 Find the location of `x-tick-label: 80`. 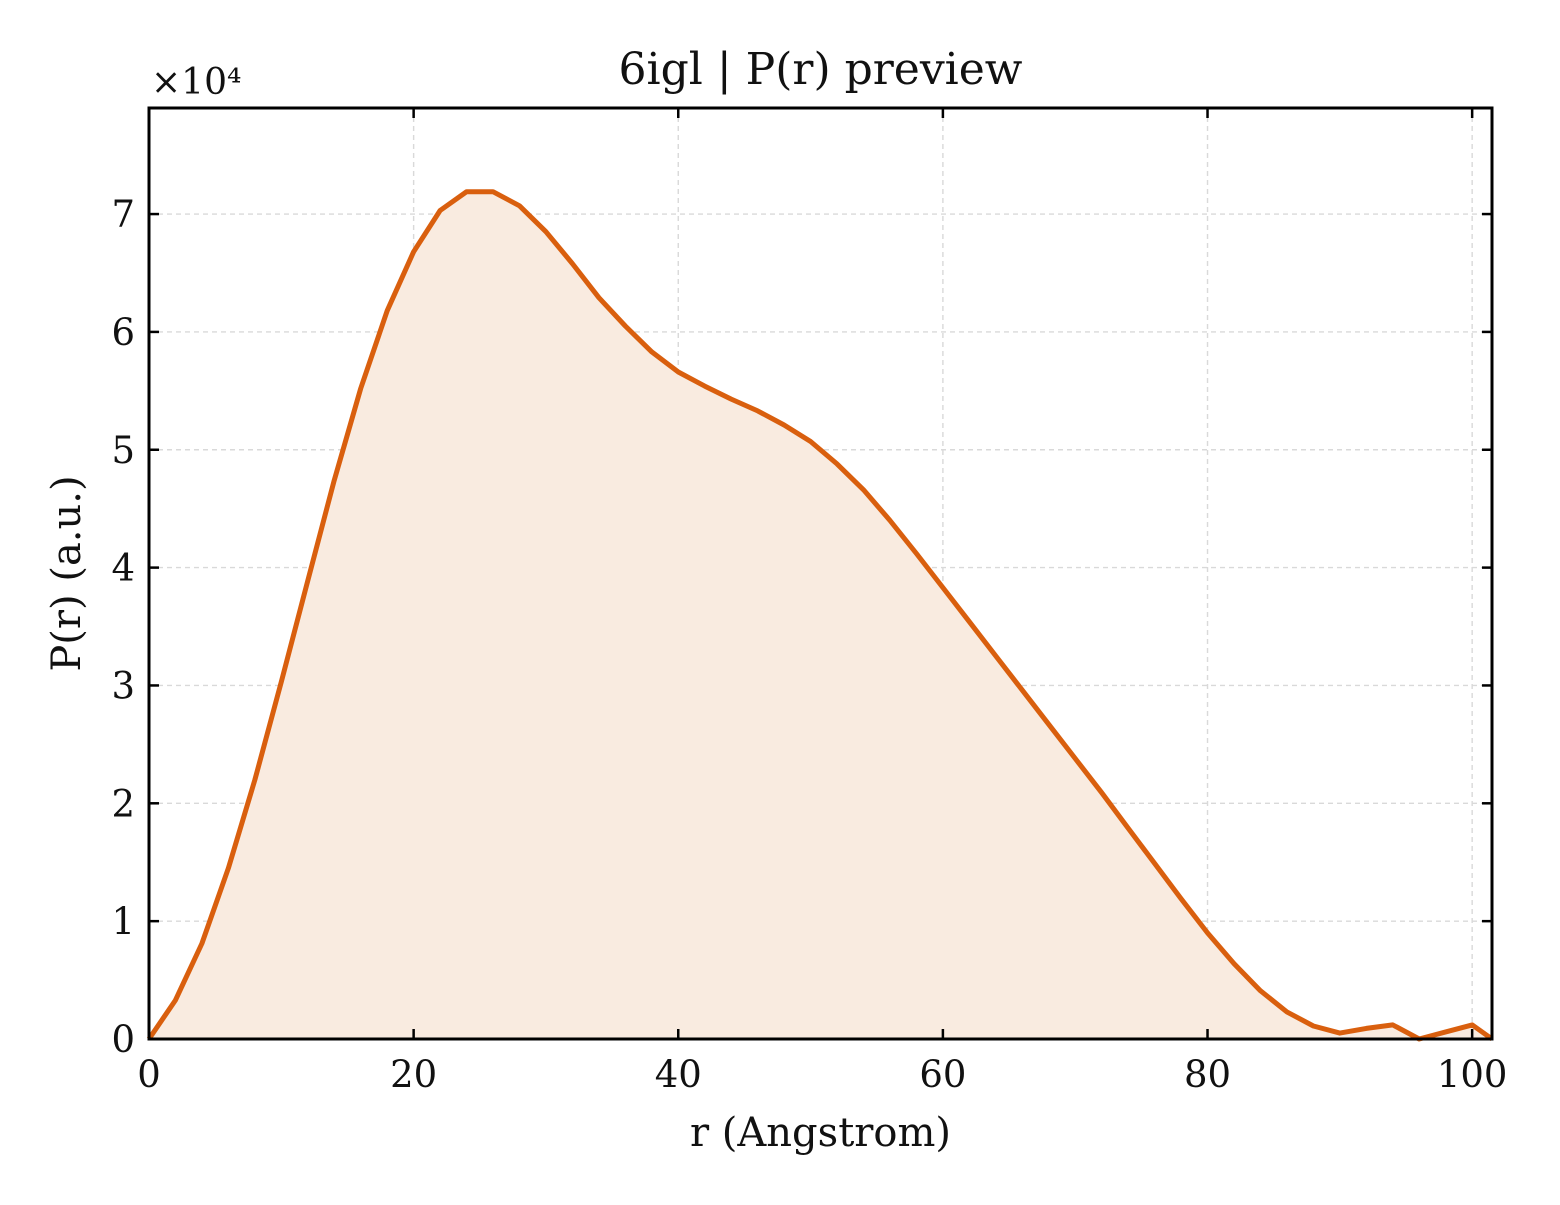

x-tick-label: 80 is located at coordinates (1207, 1074).